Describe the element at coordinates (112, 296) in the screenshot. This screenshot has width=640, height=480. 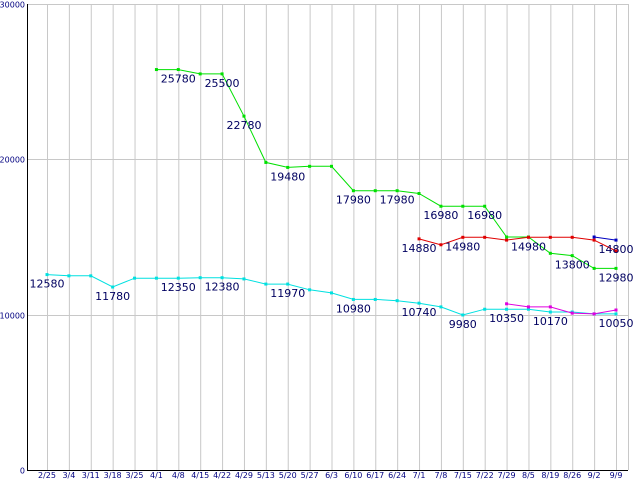
I see `data-label: 11780` at that location.